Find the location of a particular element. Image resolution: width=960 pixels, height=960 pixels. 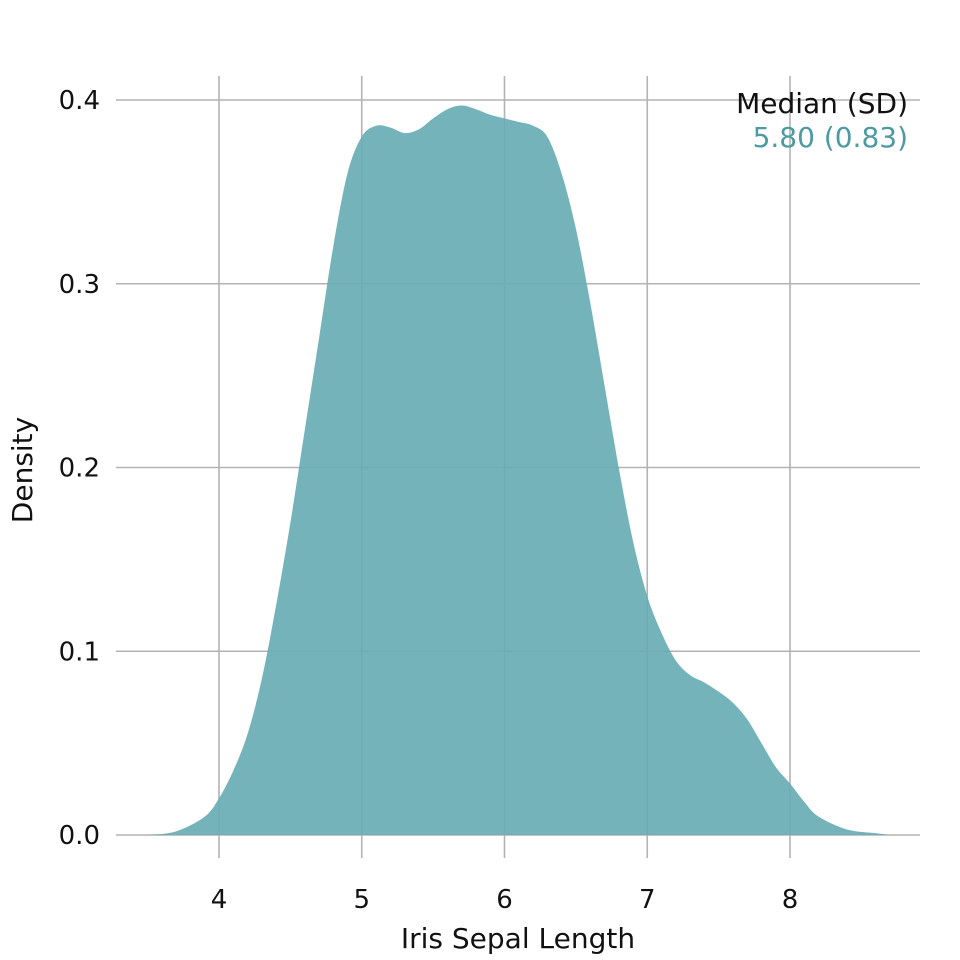

y-tick-label: 0.3 is located at coordinates (79, 285).